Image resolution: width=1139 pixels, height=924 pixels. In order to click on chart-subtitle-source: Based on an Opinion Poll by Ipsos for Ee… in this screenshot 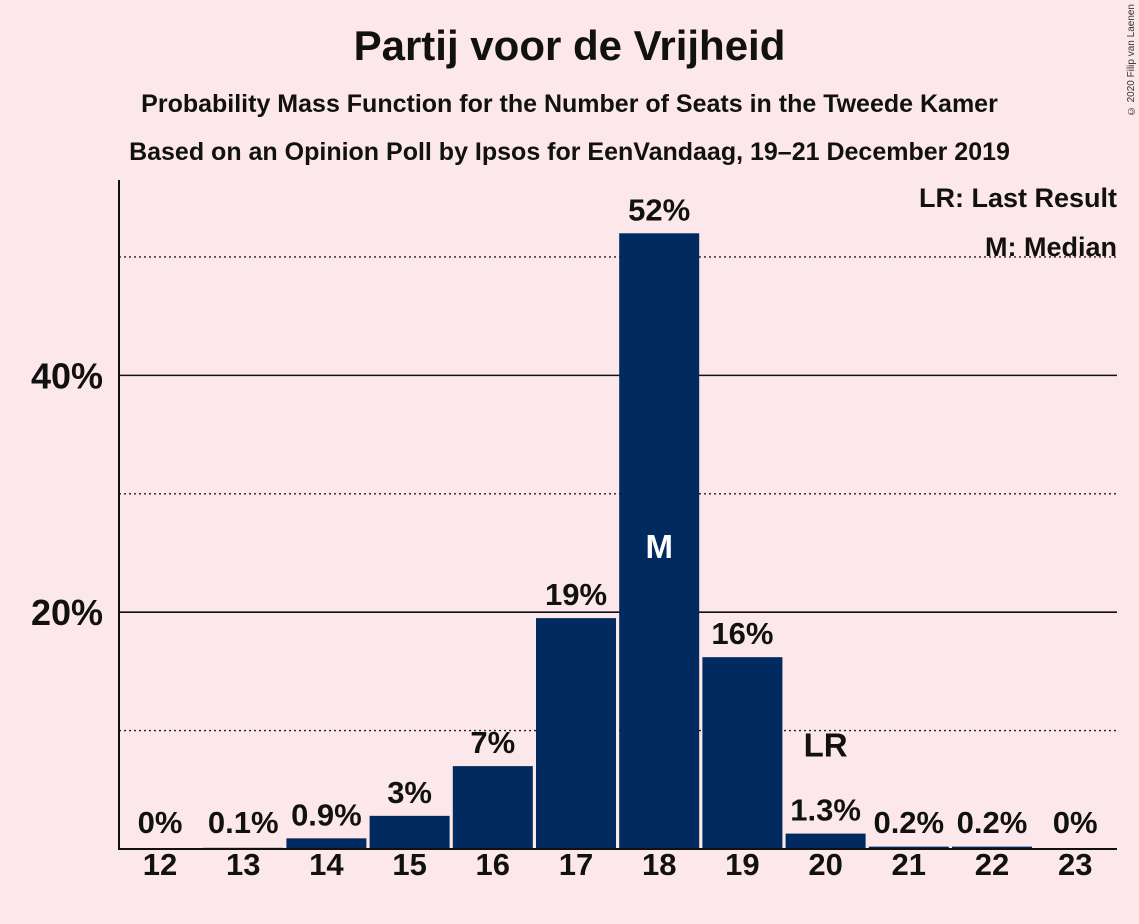, I will do `click(569, 152)`.